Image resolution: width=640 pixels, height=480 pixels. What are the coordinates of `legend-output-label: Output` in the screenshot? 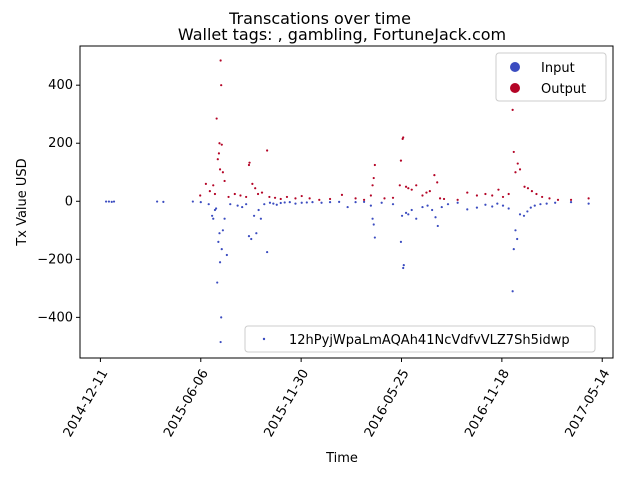 It's located at (563, 89).